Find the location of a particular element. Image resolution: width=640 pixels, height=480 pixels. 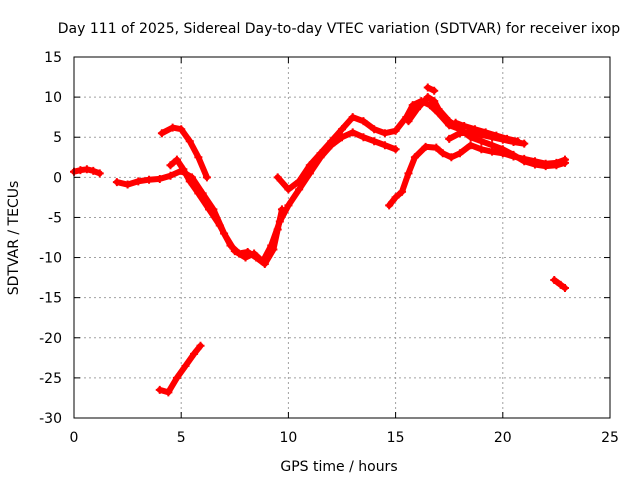

x-tick-label: 20 is located at coordinates (503, 438).